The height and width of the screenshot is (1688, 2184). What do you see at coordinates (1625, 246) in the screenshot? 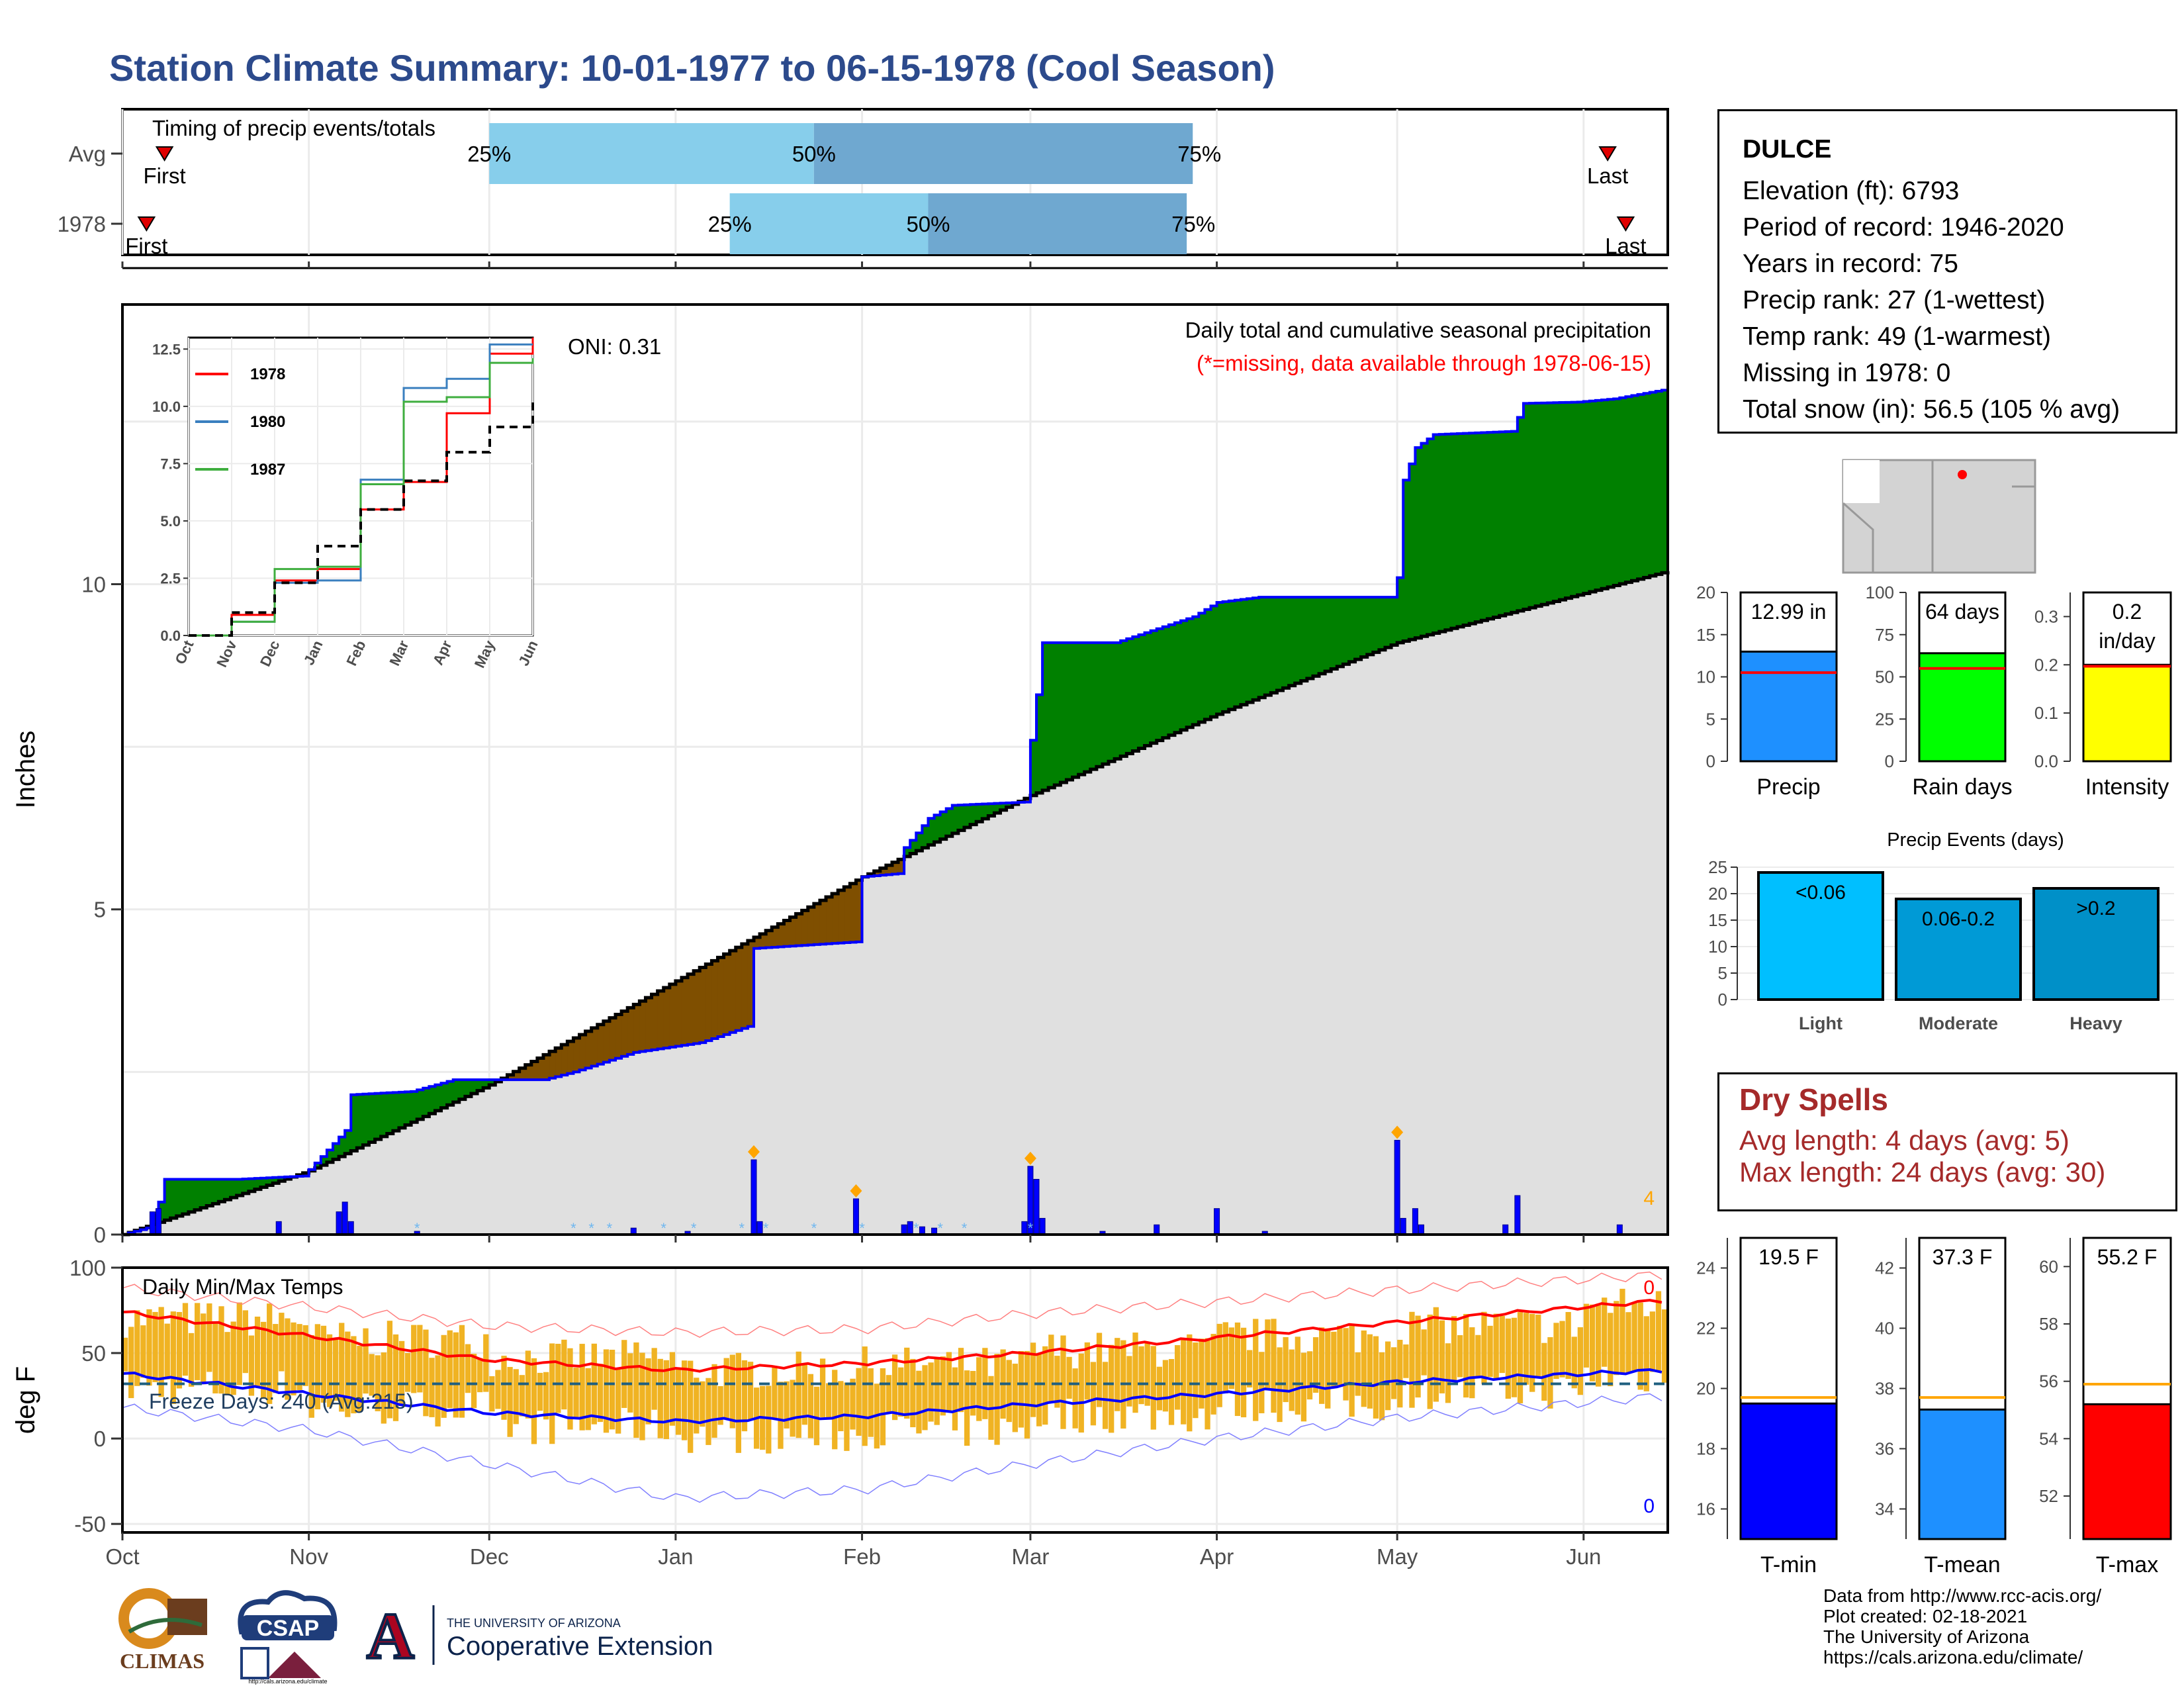
I see `timing-last-label: Last` at bounding box center [1625, 246].